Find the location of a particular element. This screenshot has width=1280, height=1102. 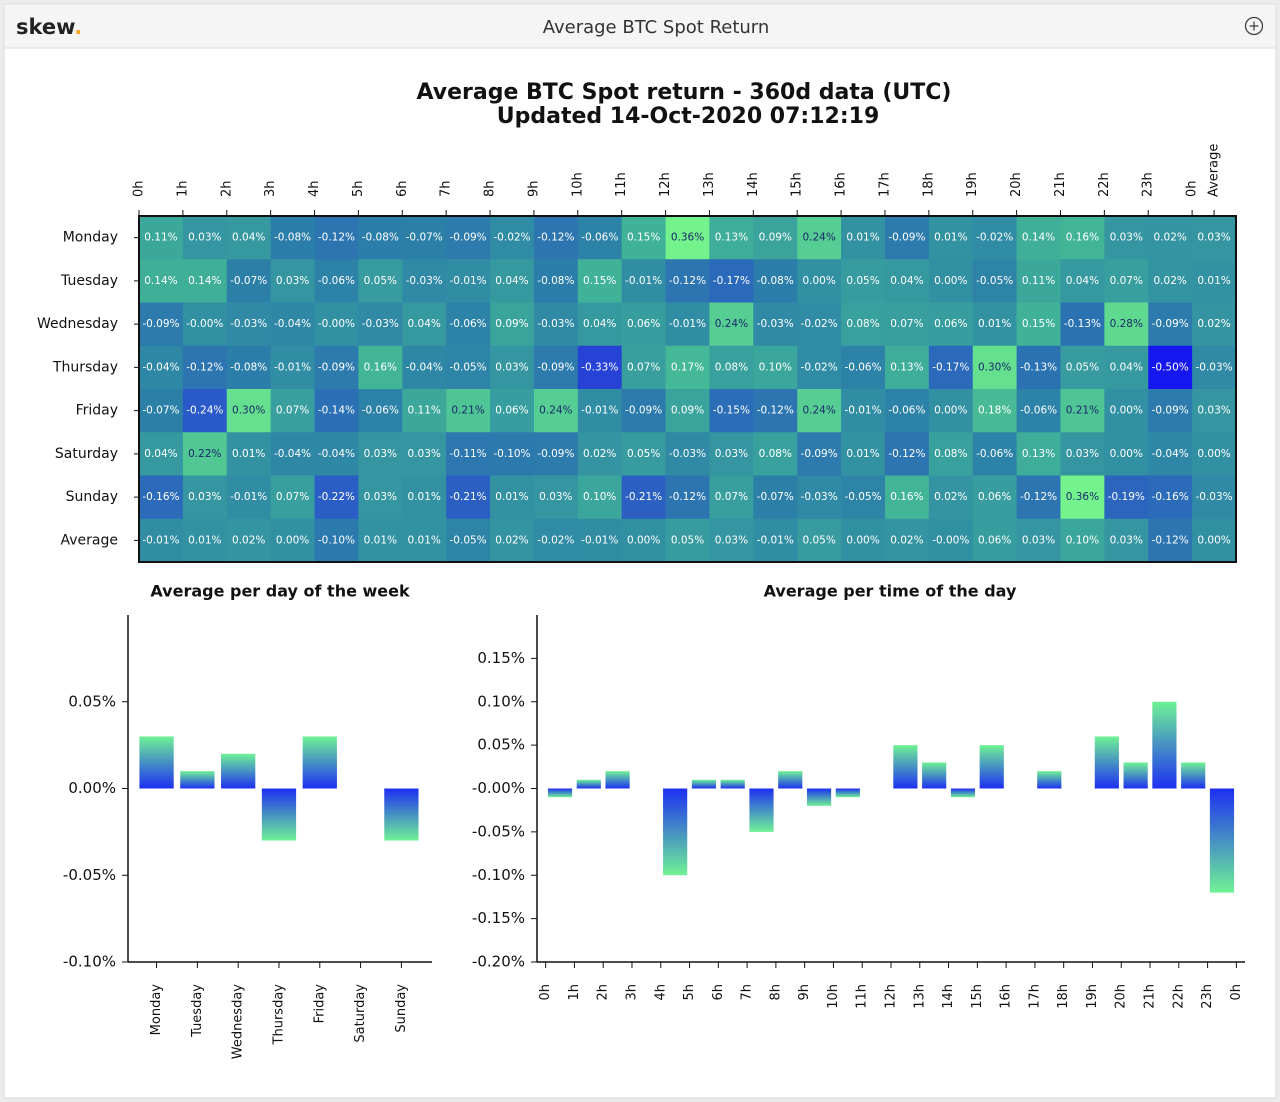

add-button is located at coordinates (1254, 26).